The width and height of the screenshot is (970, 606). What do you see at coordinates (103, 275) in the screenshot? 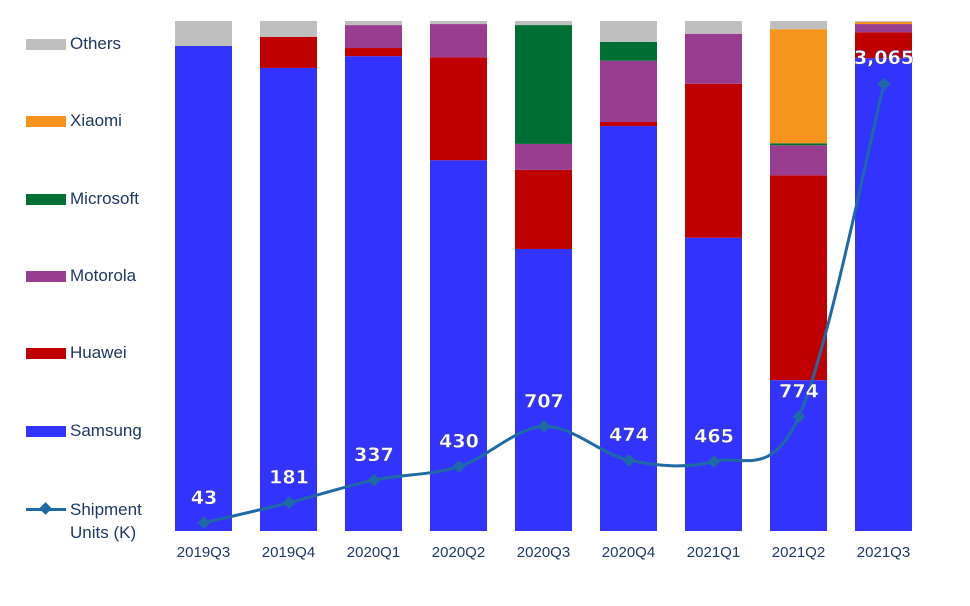
I see `legend-label: Motorola` at bounding box center [103, 275].